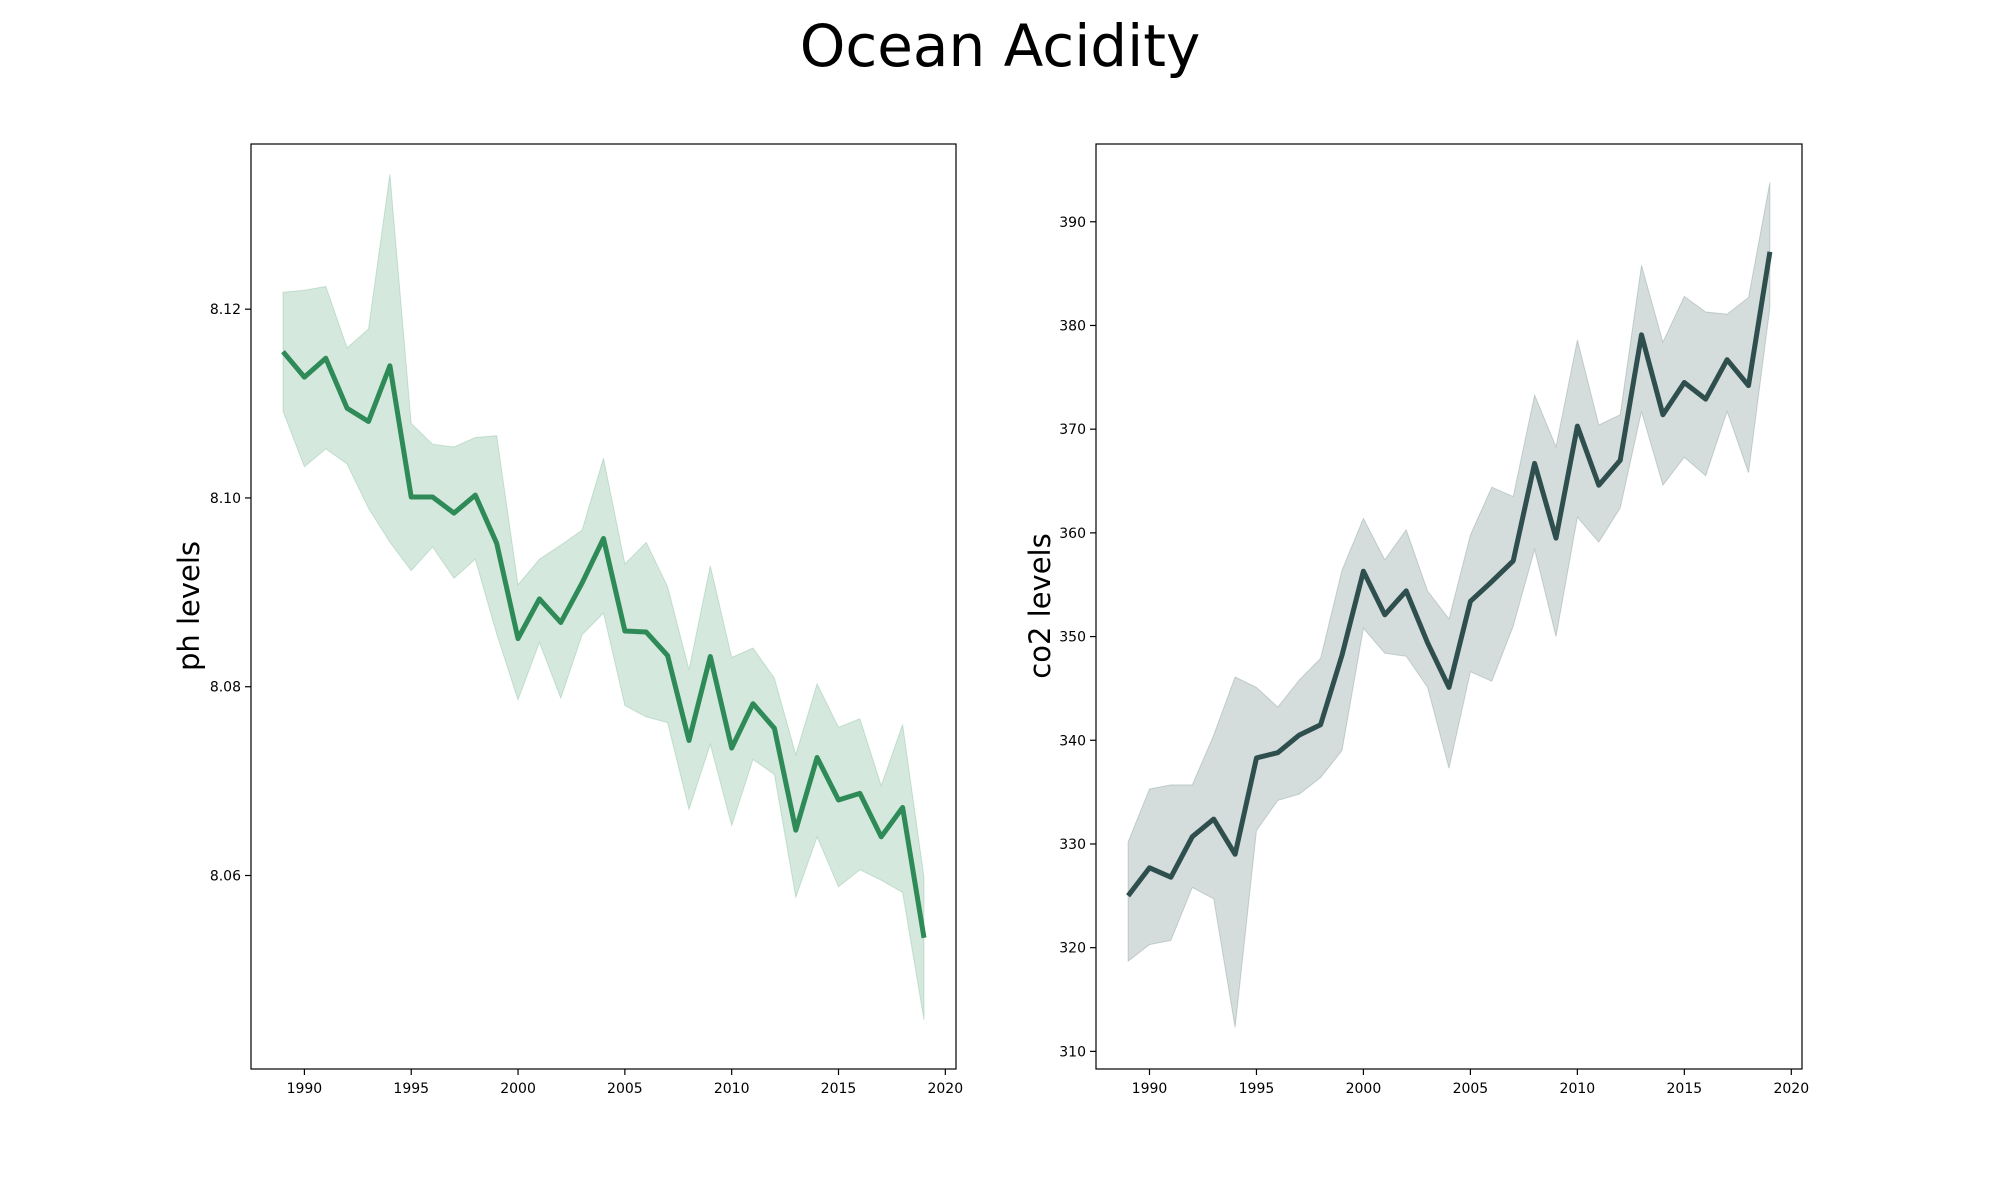 This screenshot has height=1200, width=2000. What do you see at coordinates (189, 606) in the screenshot?
I see `ph-y-axis-label: ph levels` at bounding box center [189, 606].